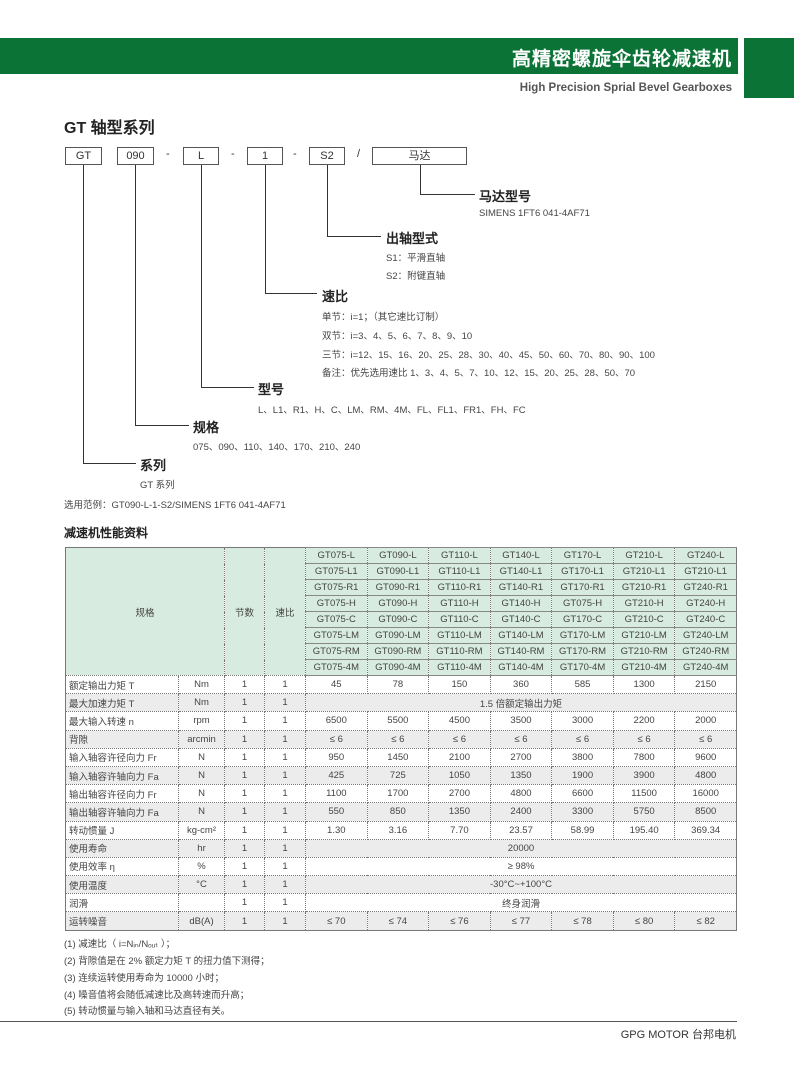  Describe the element at coordinates (120, 944) in the screenshot. I see `footnote: (1) 减速比（ i=Nᵢₙ/Nₒᵤₜ ）；` at that location.